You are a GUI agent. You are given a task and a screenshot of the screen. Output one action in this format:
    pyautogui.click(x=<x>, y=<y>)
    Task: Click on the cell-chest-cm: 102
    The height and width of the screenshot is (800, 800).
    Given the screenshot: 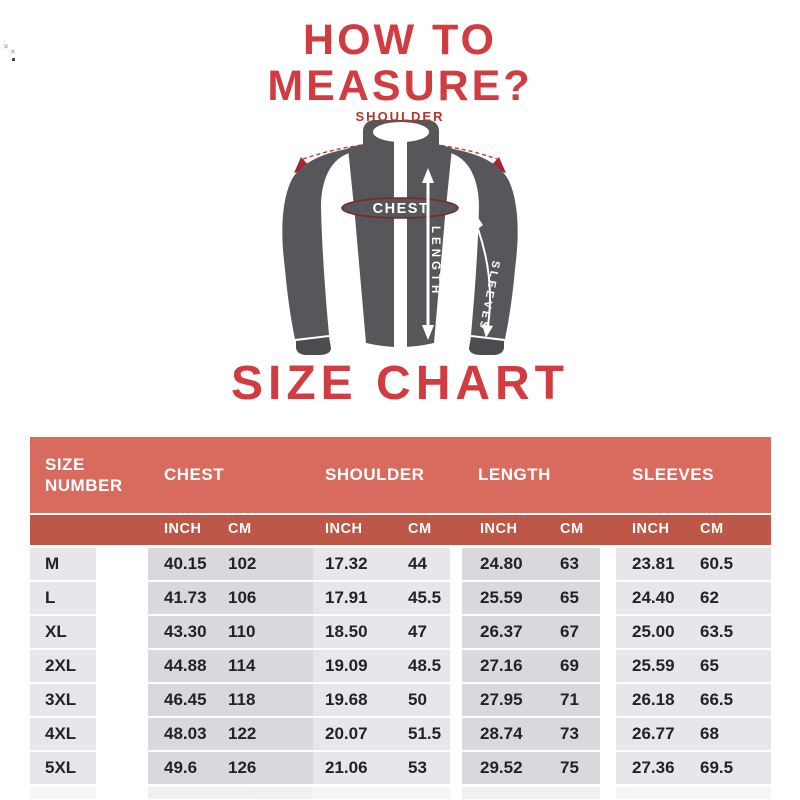 What is the action you would take?
    pyautogui.click(x=242, y=563)
    